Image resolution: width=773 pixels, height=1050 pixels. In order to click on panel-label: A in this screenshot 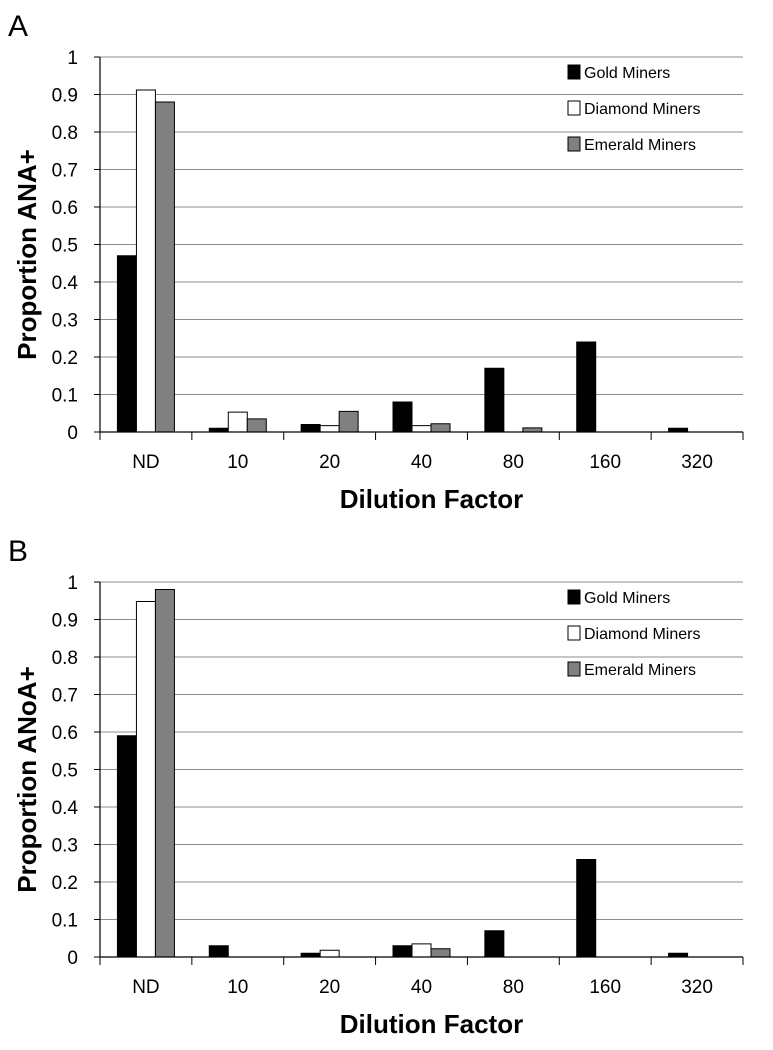, I will do `click(18, 26)`.